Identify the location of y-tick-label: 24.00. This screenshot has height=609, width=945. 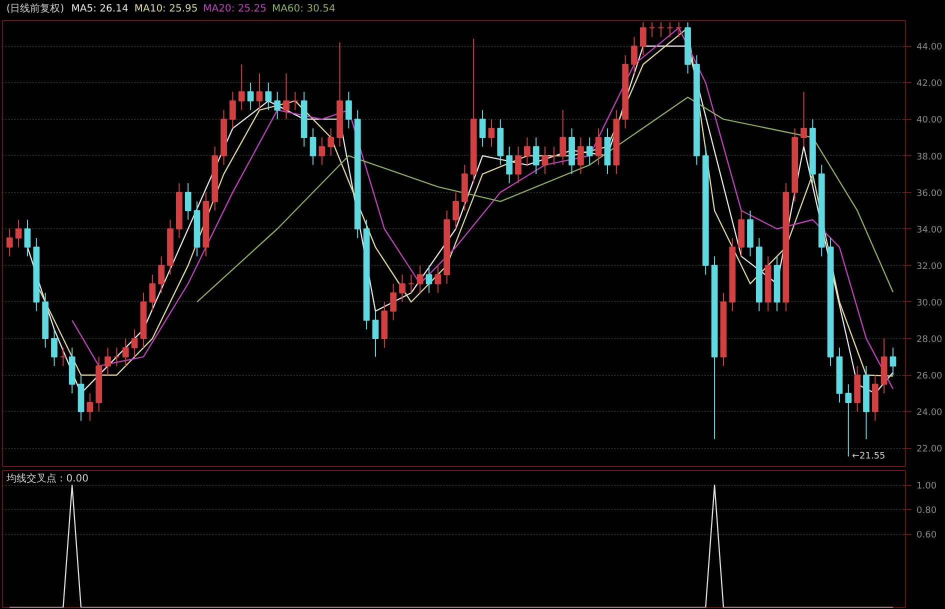
(929, 413).